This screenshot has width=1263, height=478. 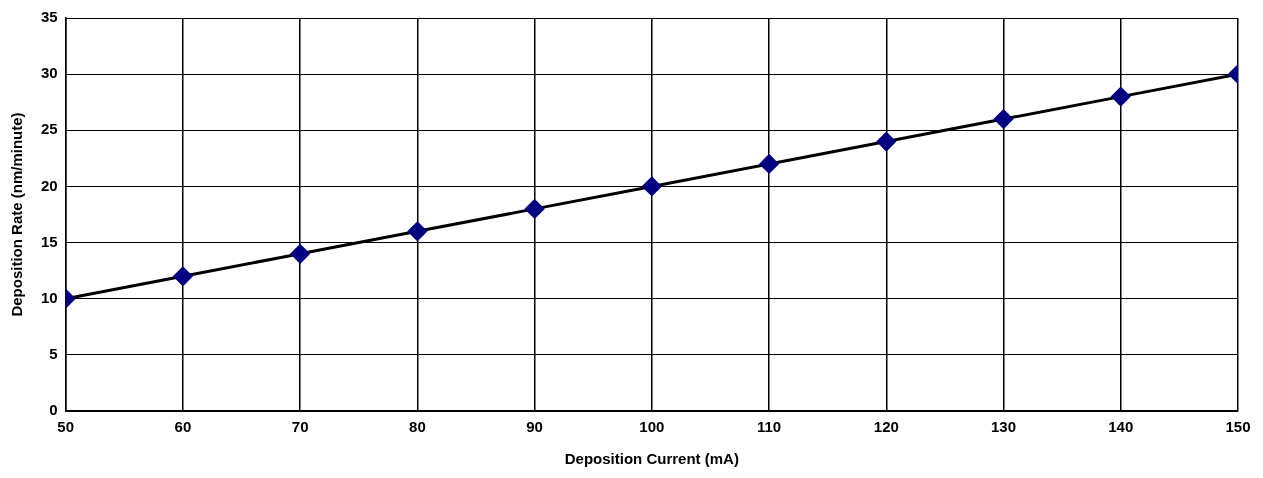 I want to click on y-axis-title: Deposition Rate (nm/minute), so click(x=17, y=214).